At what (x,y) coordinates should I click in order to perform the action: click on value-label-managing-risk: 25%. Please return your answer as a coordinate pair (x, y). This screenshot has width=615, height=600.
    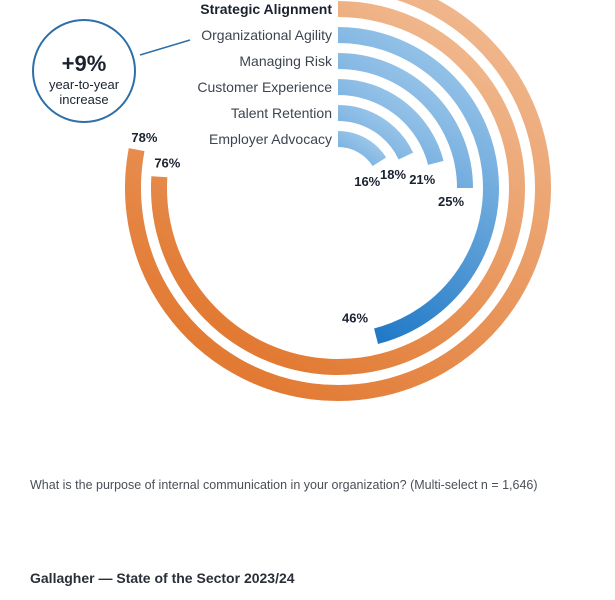
    Looking at the image, I should click on (451, 201).